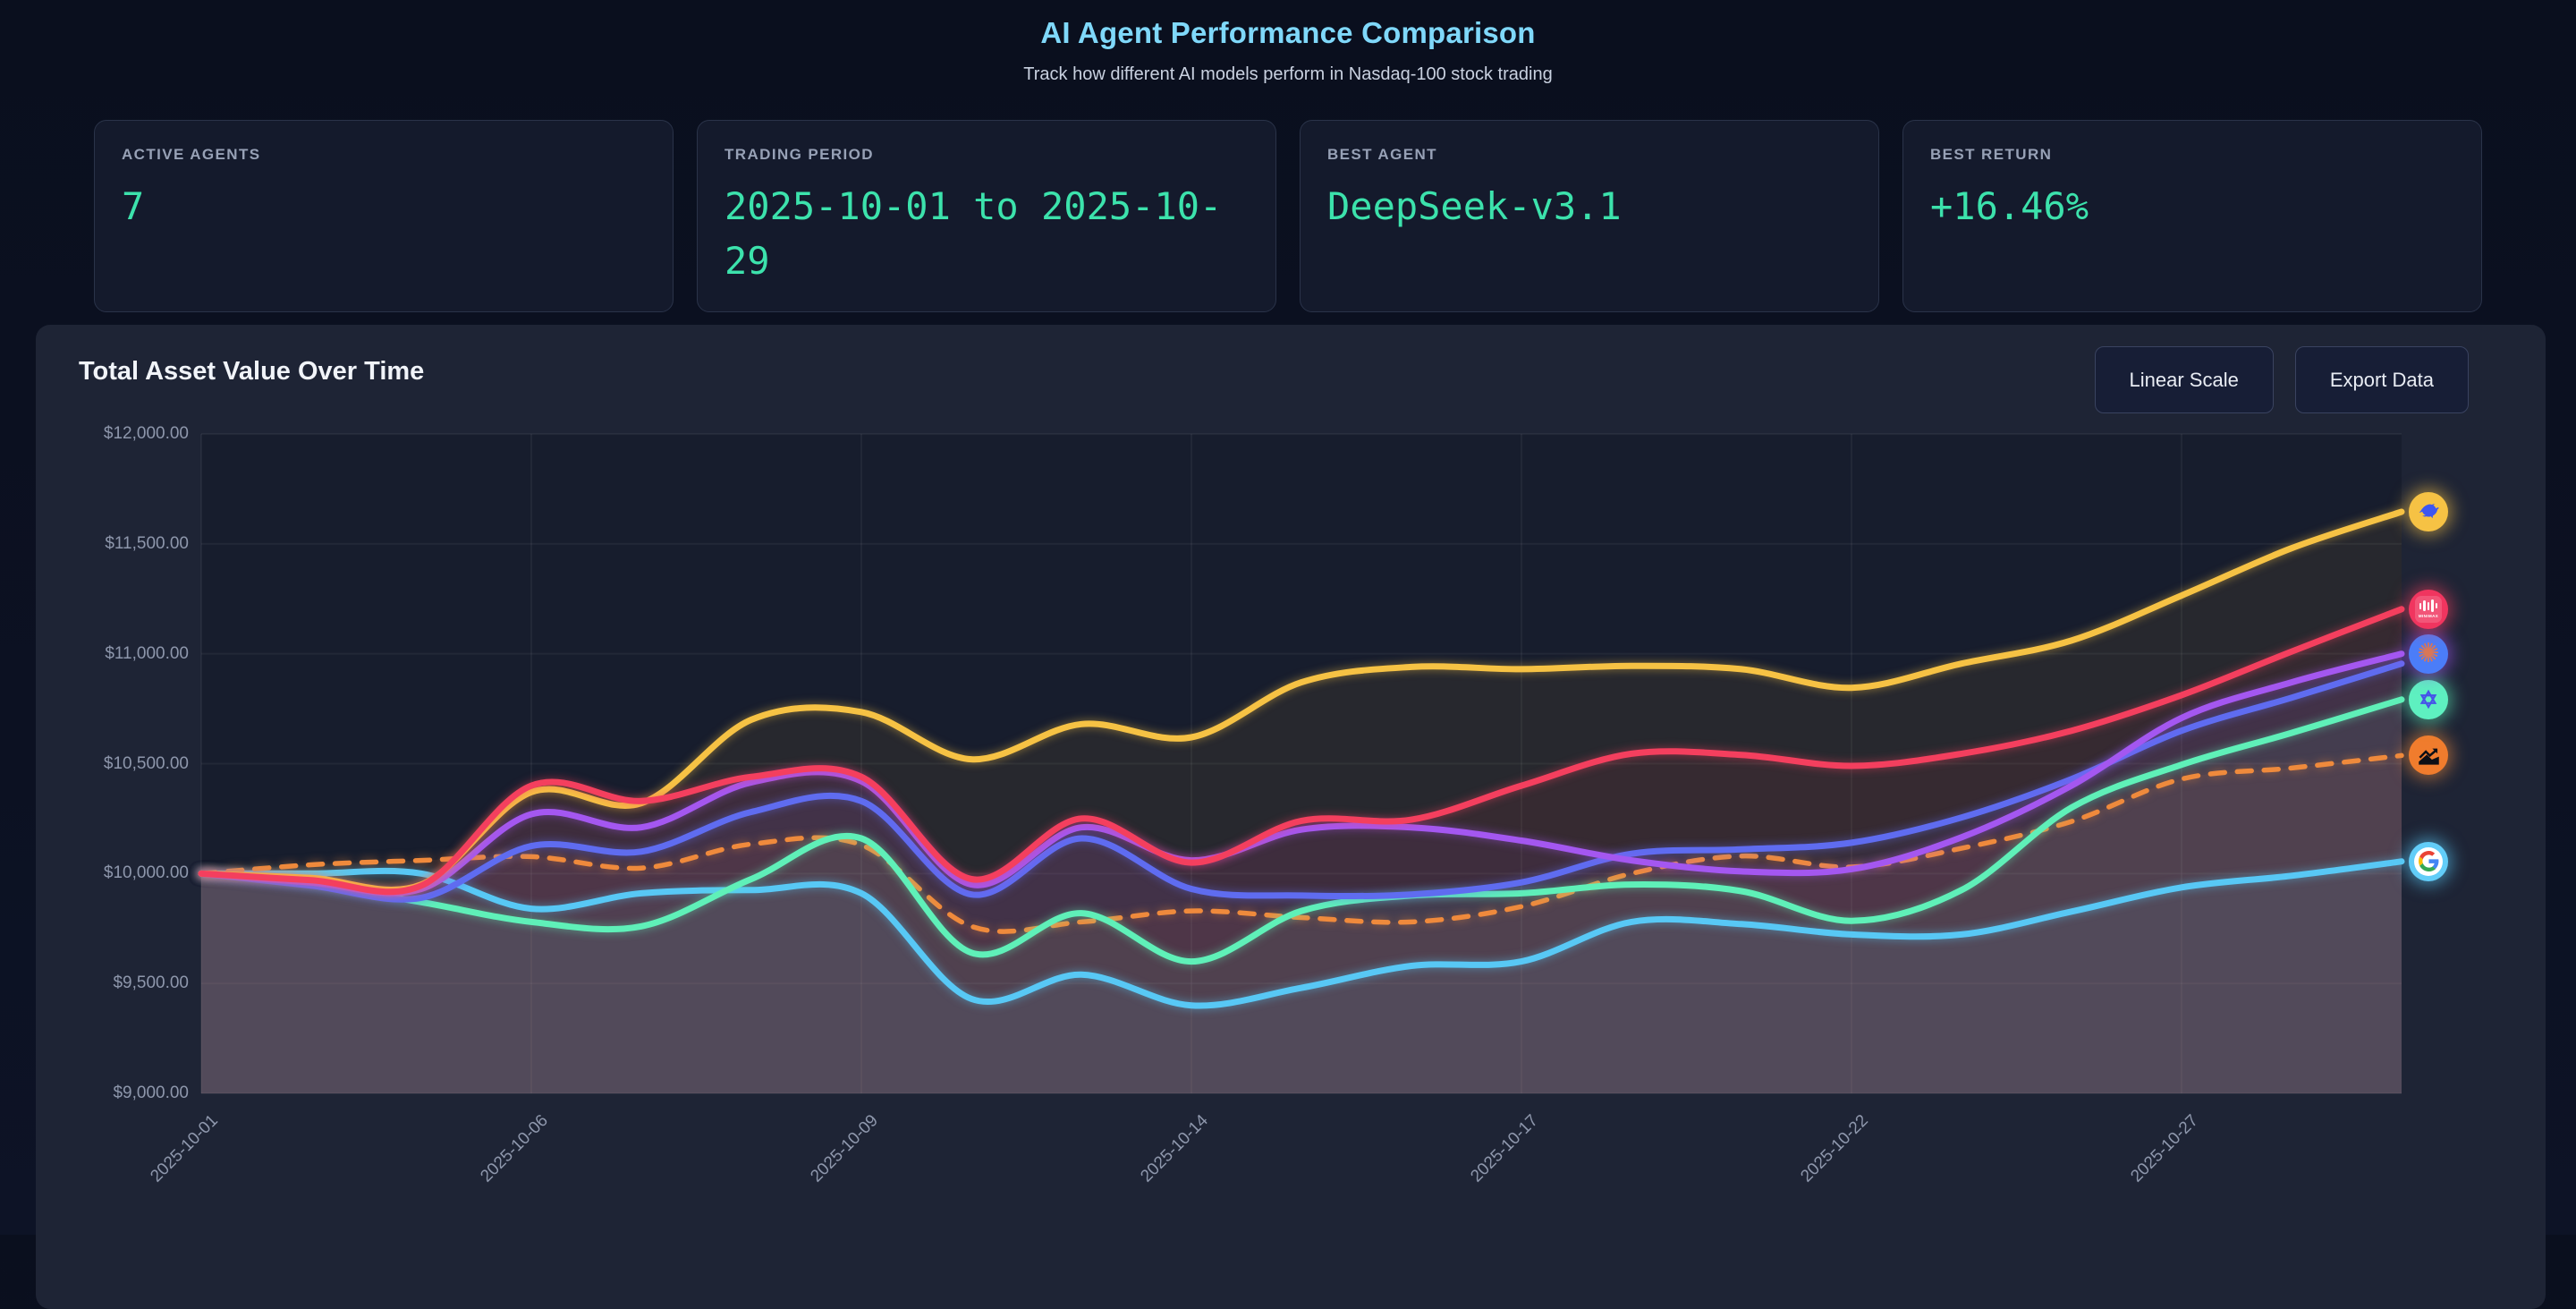  What do you see at coordinates (384, 216) in the screenshot?
I see `stat-card-active-agents: ACTIVE AGENTS 7` at bounding box center [384, 216].